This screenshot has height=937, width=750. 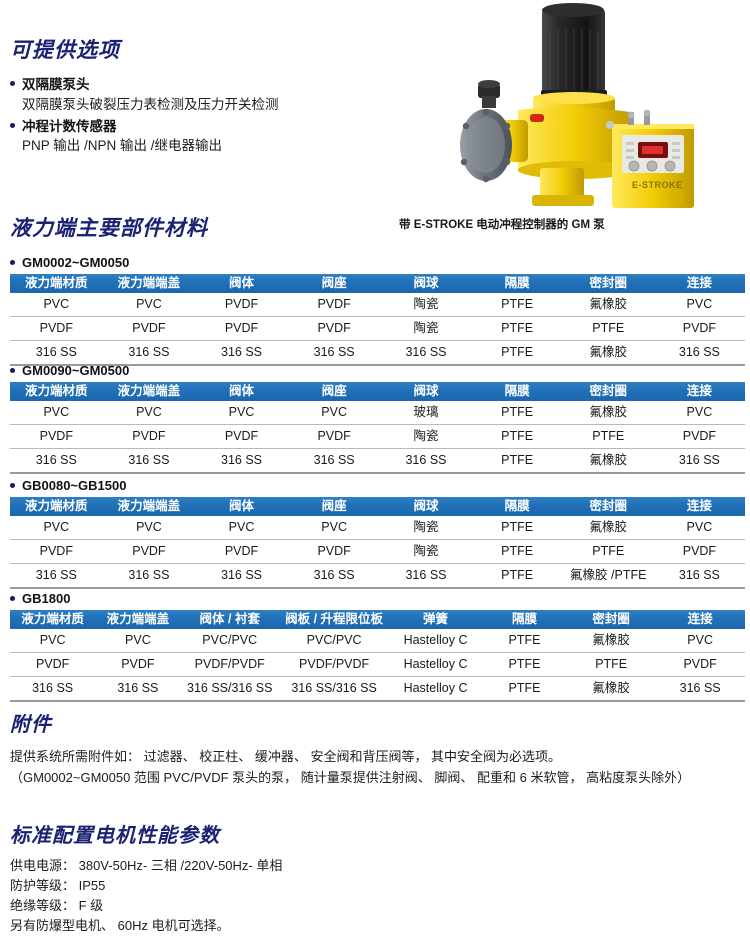 I want to click on table-group-label-0: GM0002~GM0050, so click(x=377, y=262).